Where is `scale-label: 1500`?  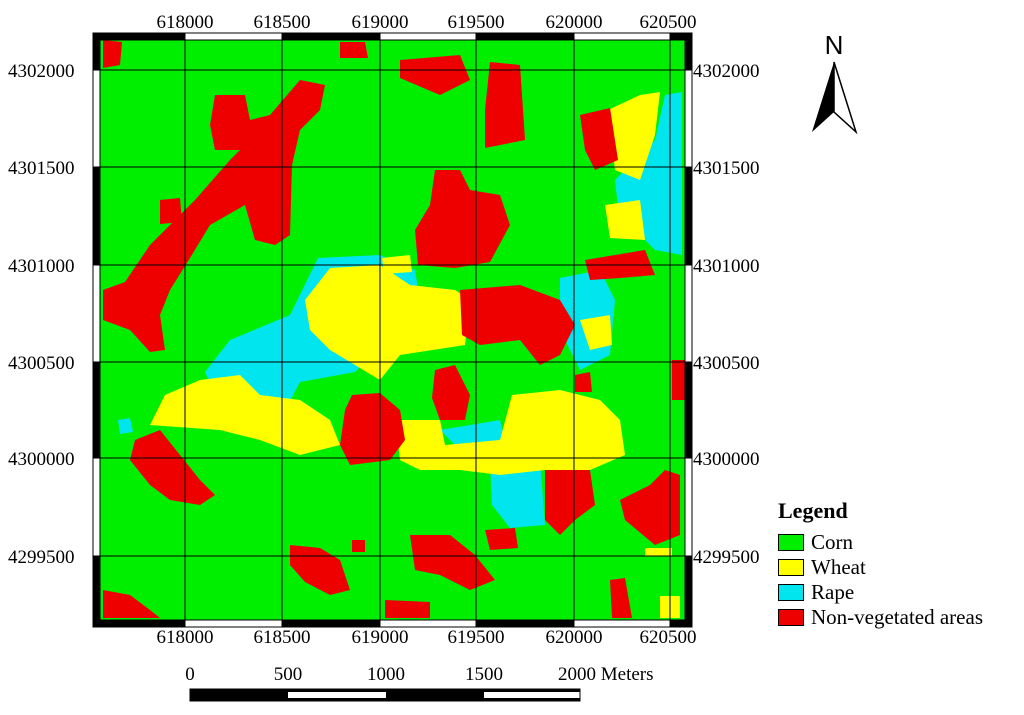
scale-label: 1500 is located at coordinates (484, 674).